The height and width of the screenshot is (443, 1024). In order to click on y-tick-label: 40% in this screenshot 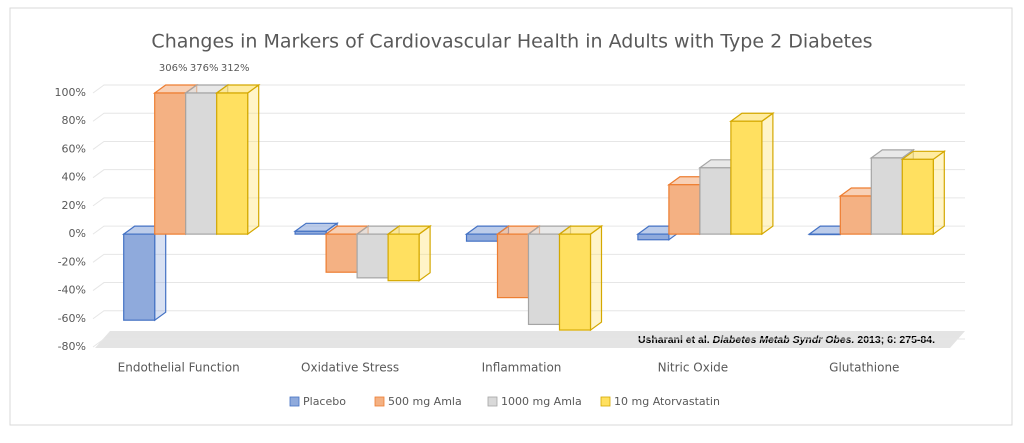, I will do `click(74, 177)`.